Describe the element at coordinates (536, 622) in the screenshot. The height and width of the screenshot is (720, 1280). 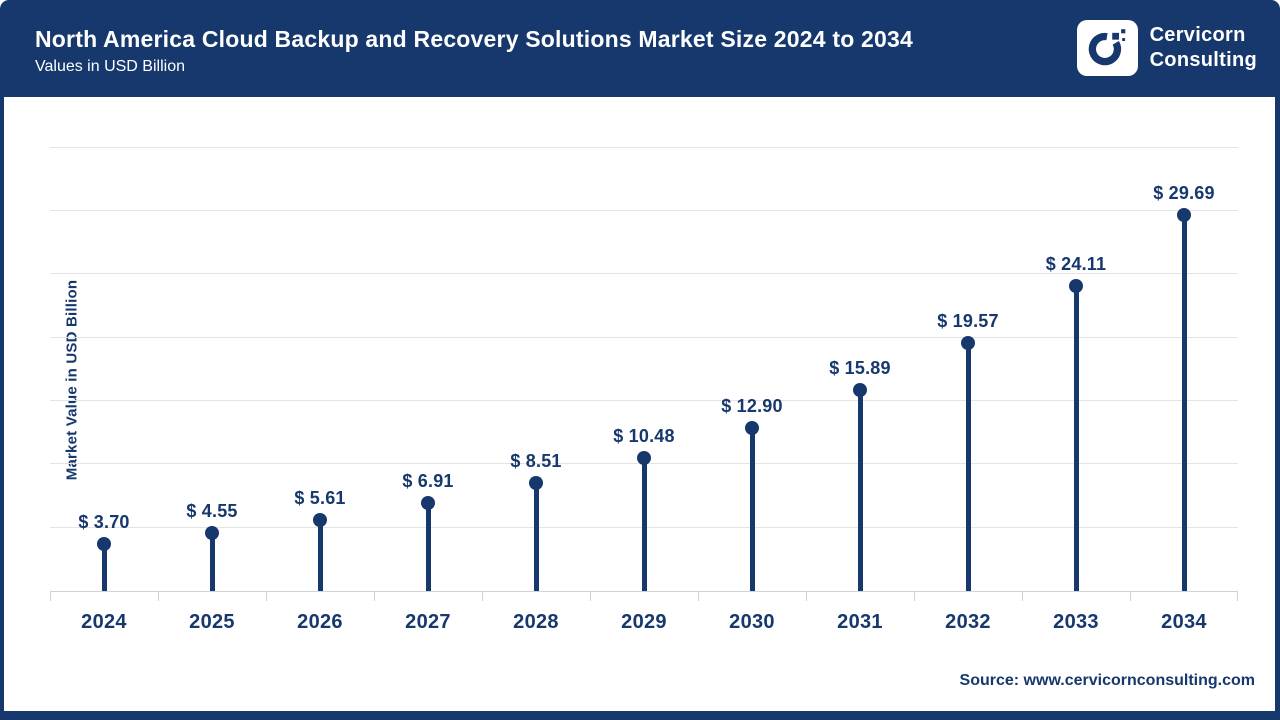
I see `x-axis-label: 2028` at that location.